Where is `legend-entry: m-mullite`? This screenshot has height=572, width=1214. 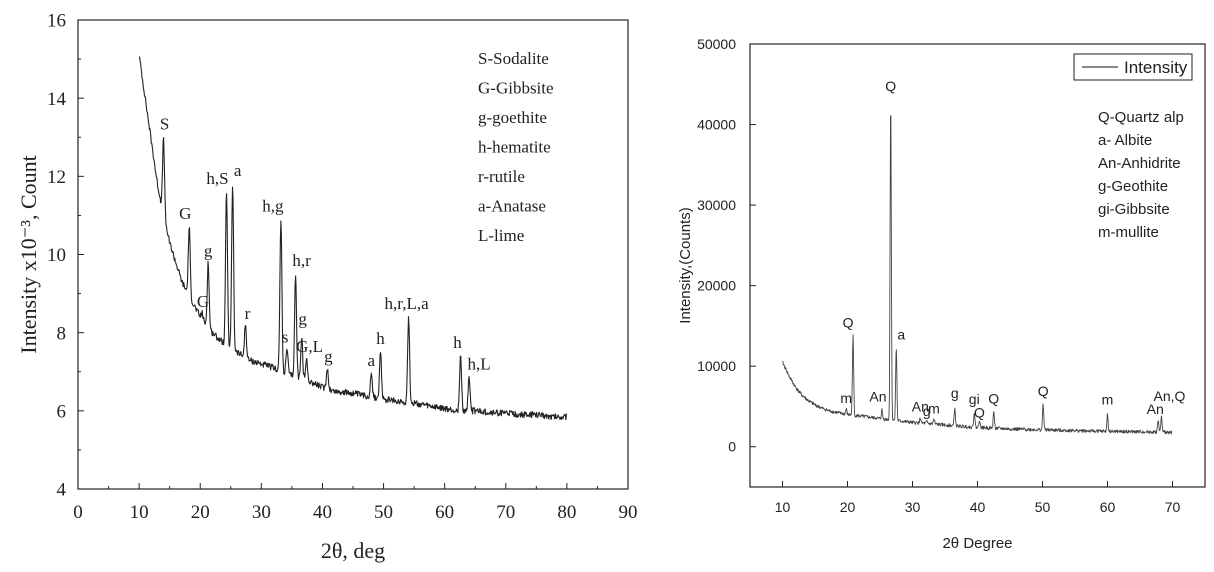
legend-entry: m-mullite is located at coordinates (1128, 232).